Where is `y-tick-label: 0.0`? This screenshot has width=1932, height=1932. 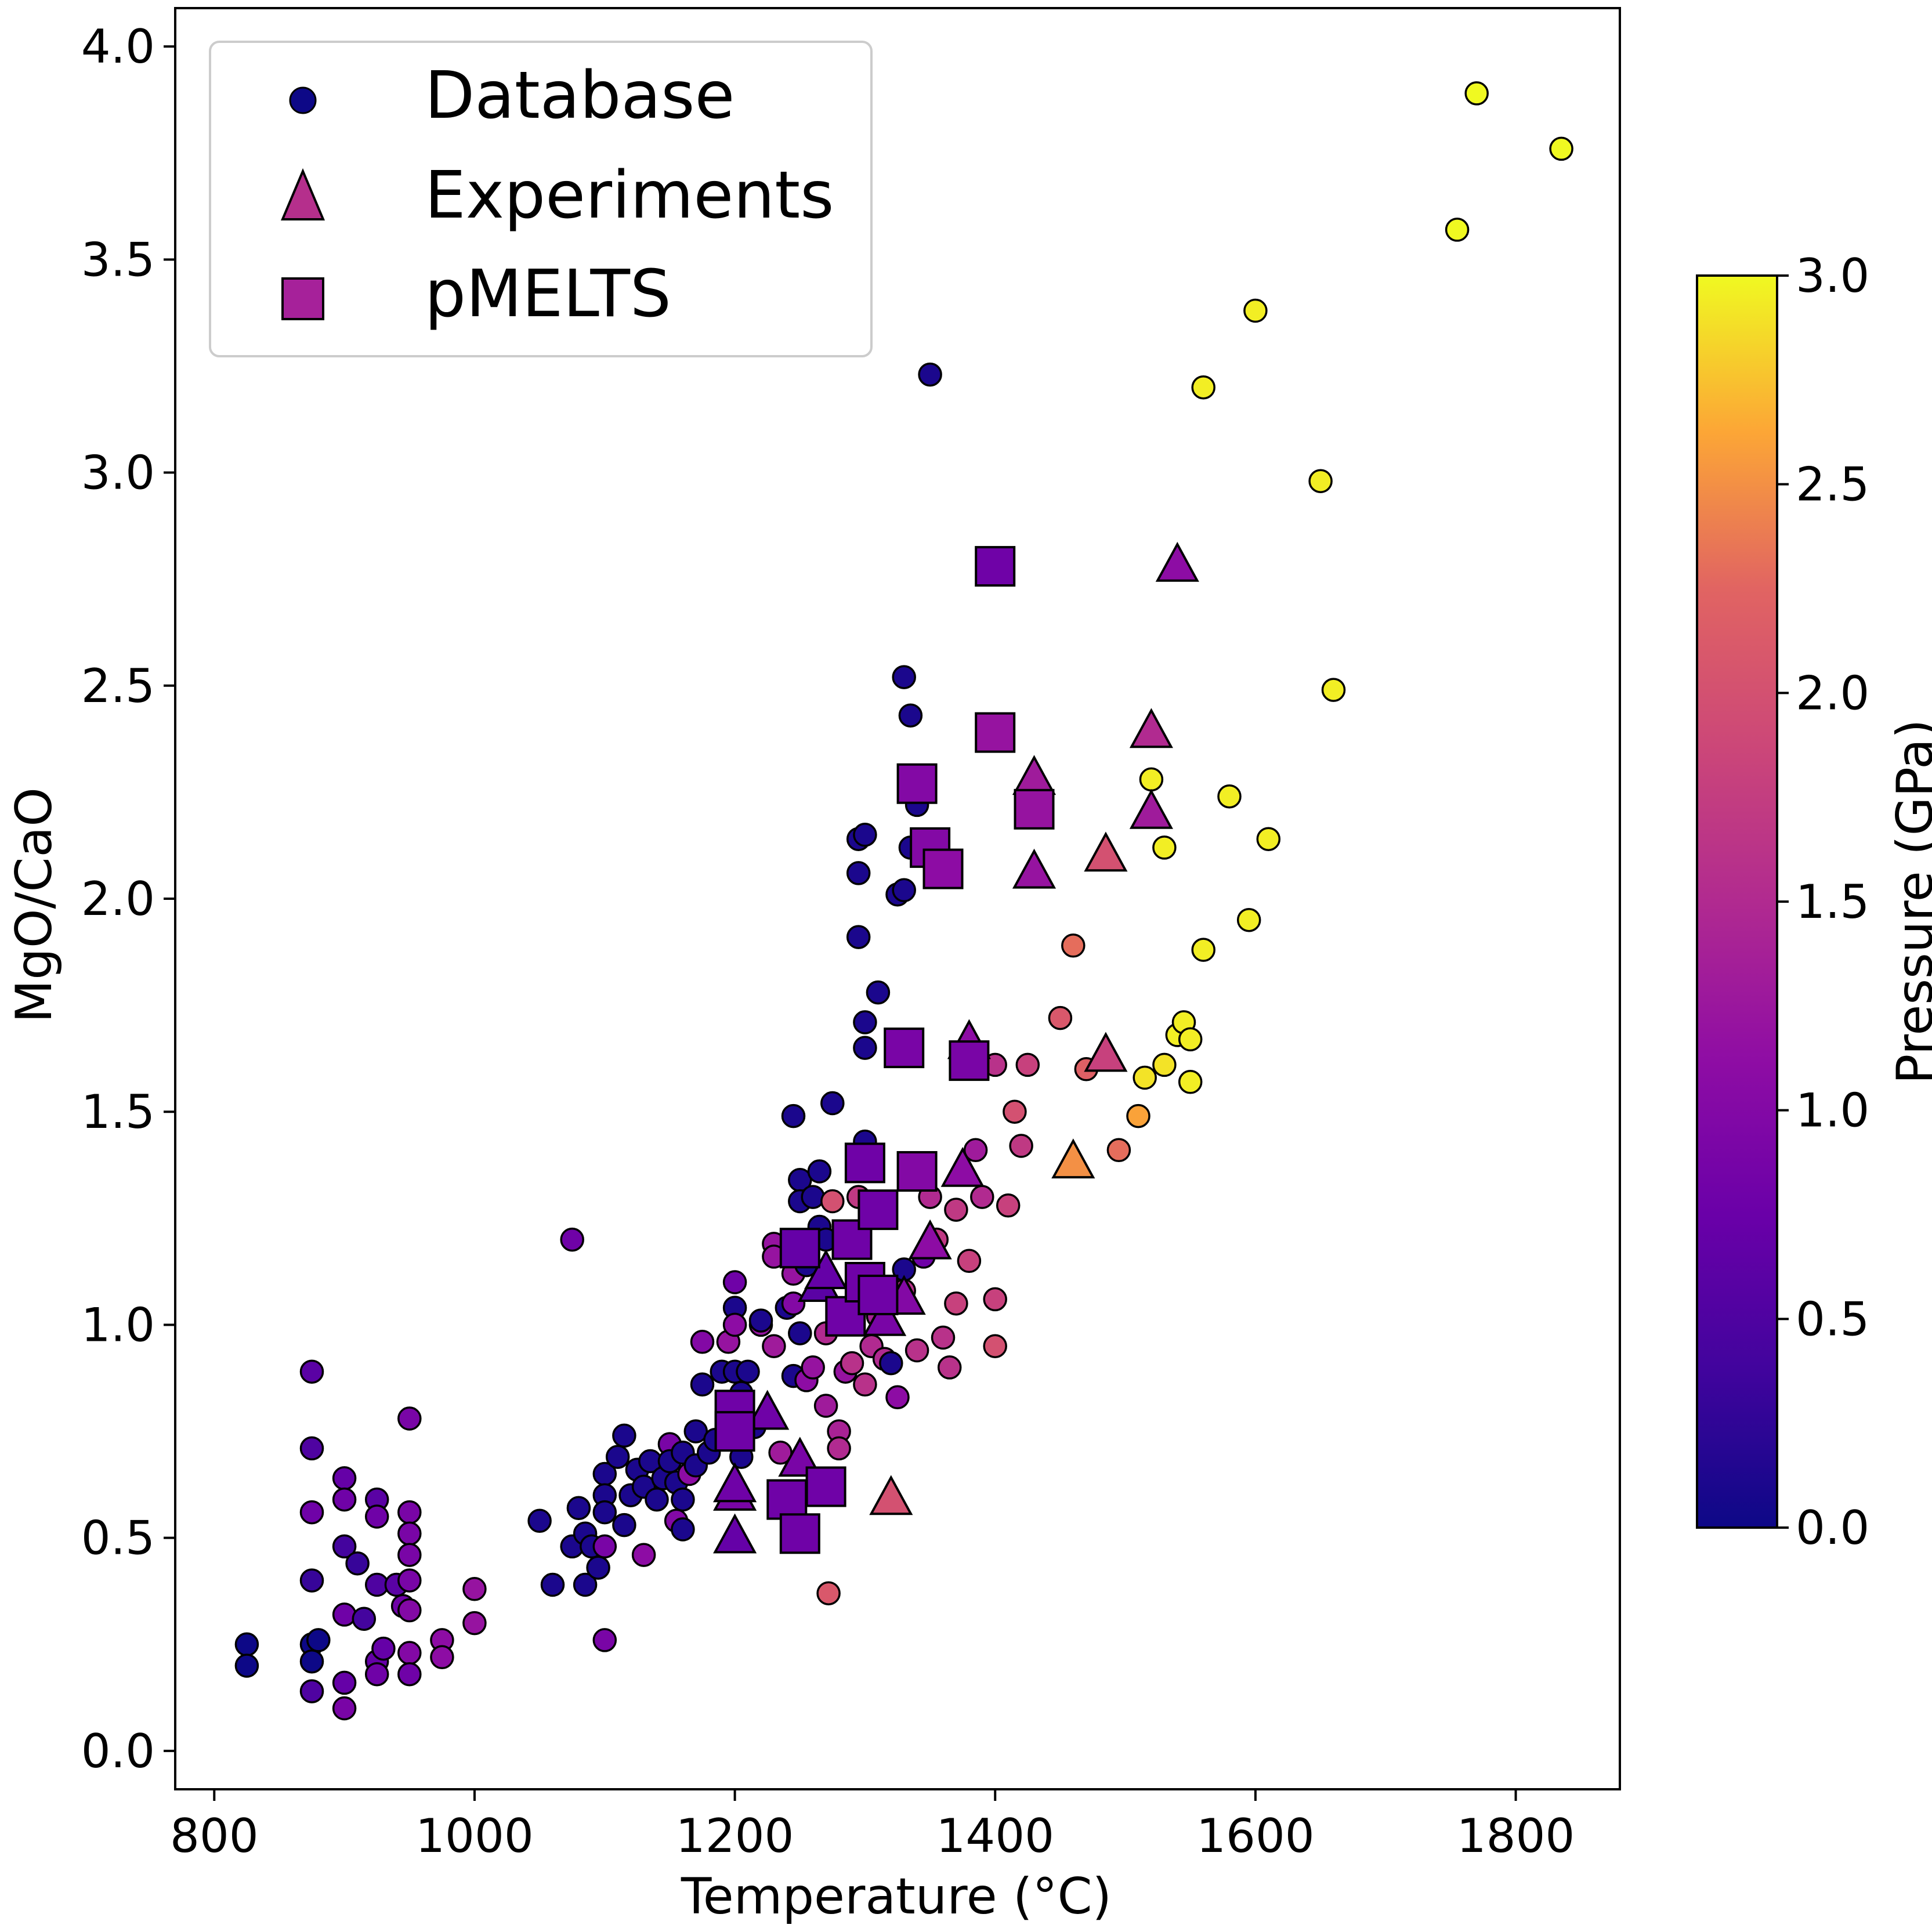
y-tick-label: 0.0 is located at coordinates (118, 1751).